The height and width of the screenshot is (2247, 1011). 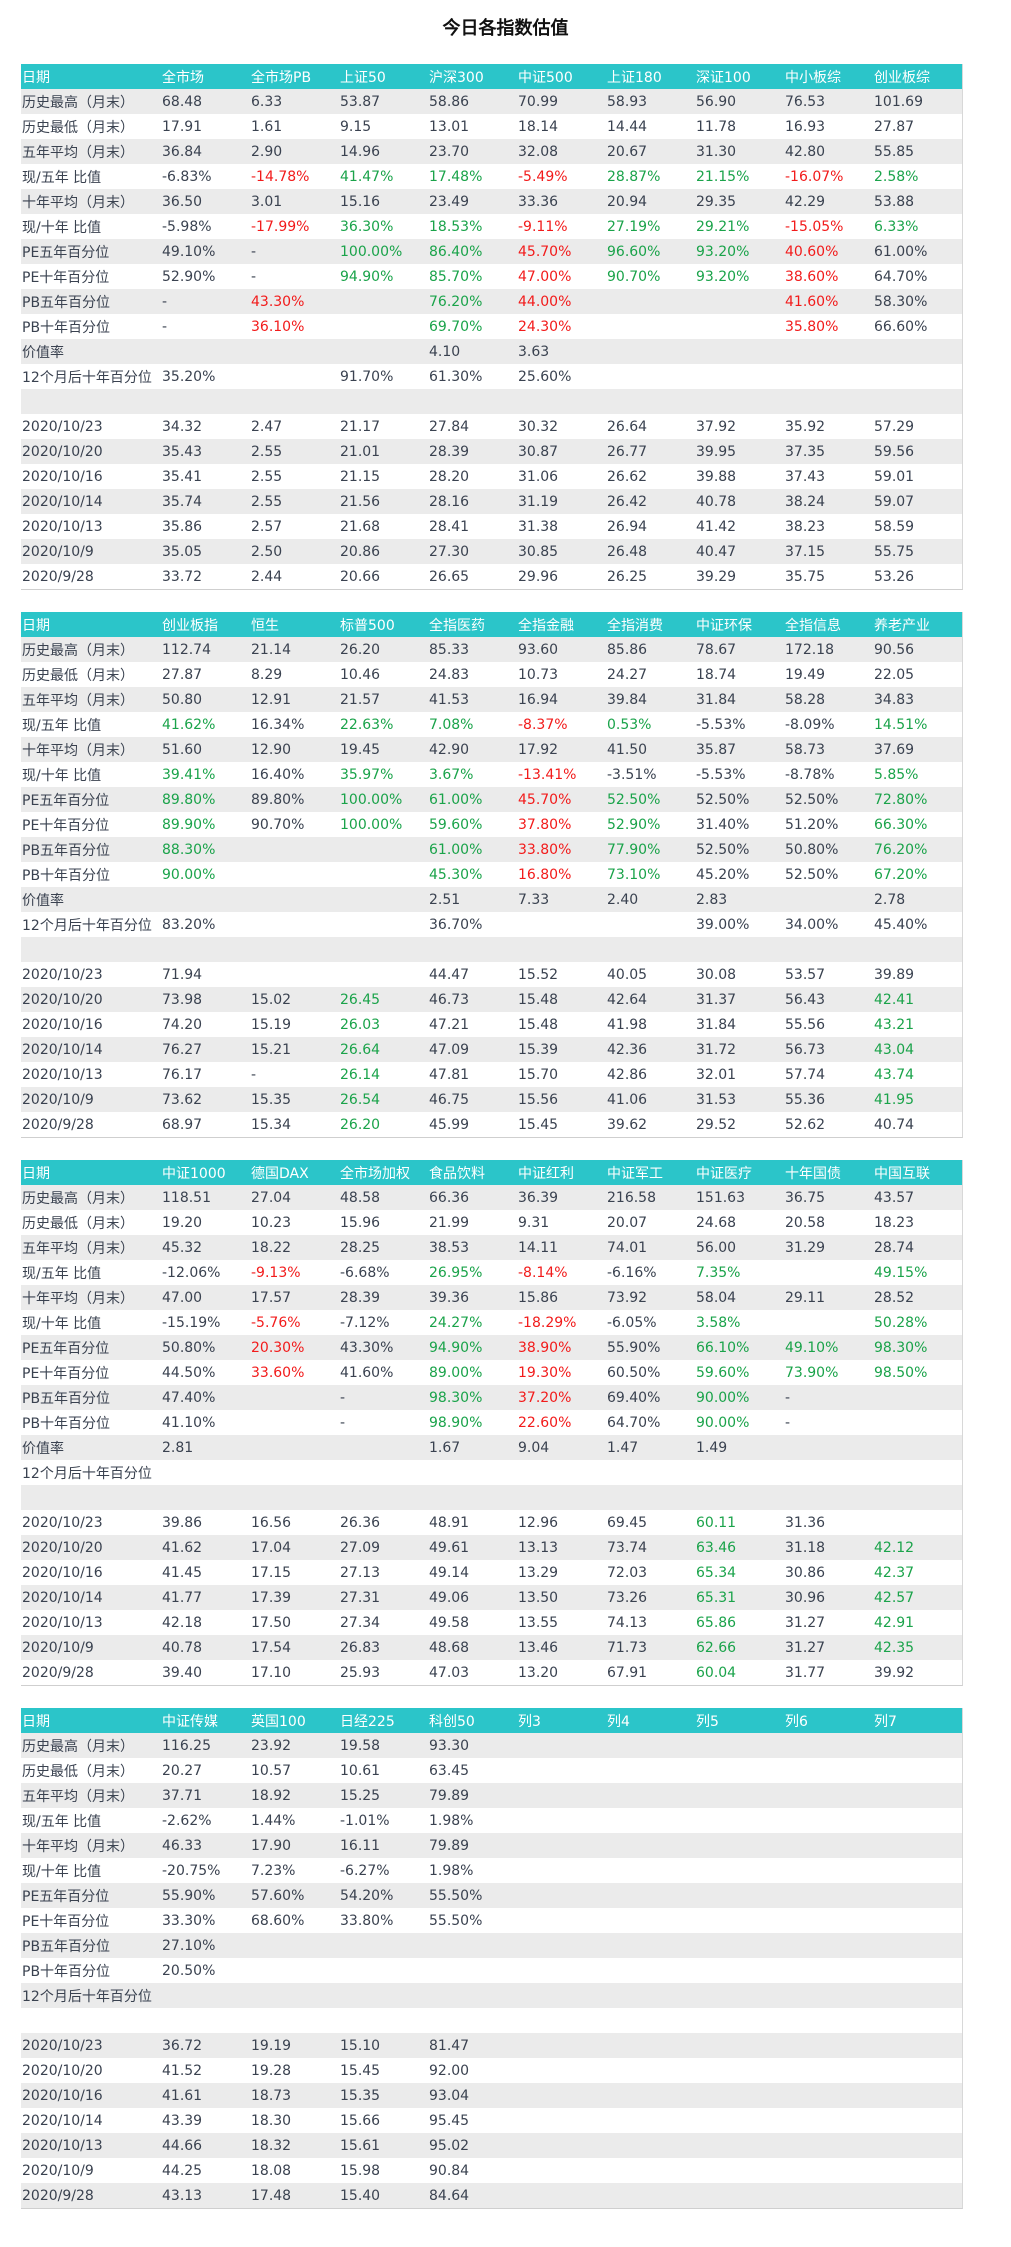 What do you see at coordinates (472, 2120) in the screenshot?
I see `table-cell: 95.45` at bounding box center [472, 2120].